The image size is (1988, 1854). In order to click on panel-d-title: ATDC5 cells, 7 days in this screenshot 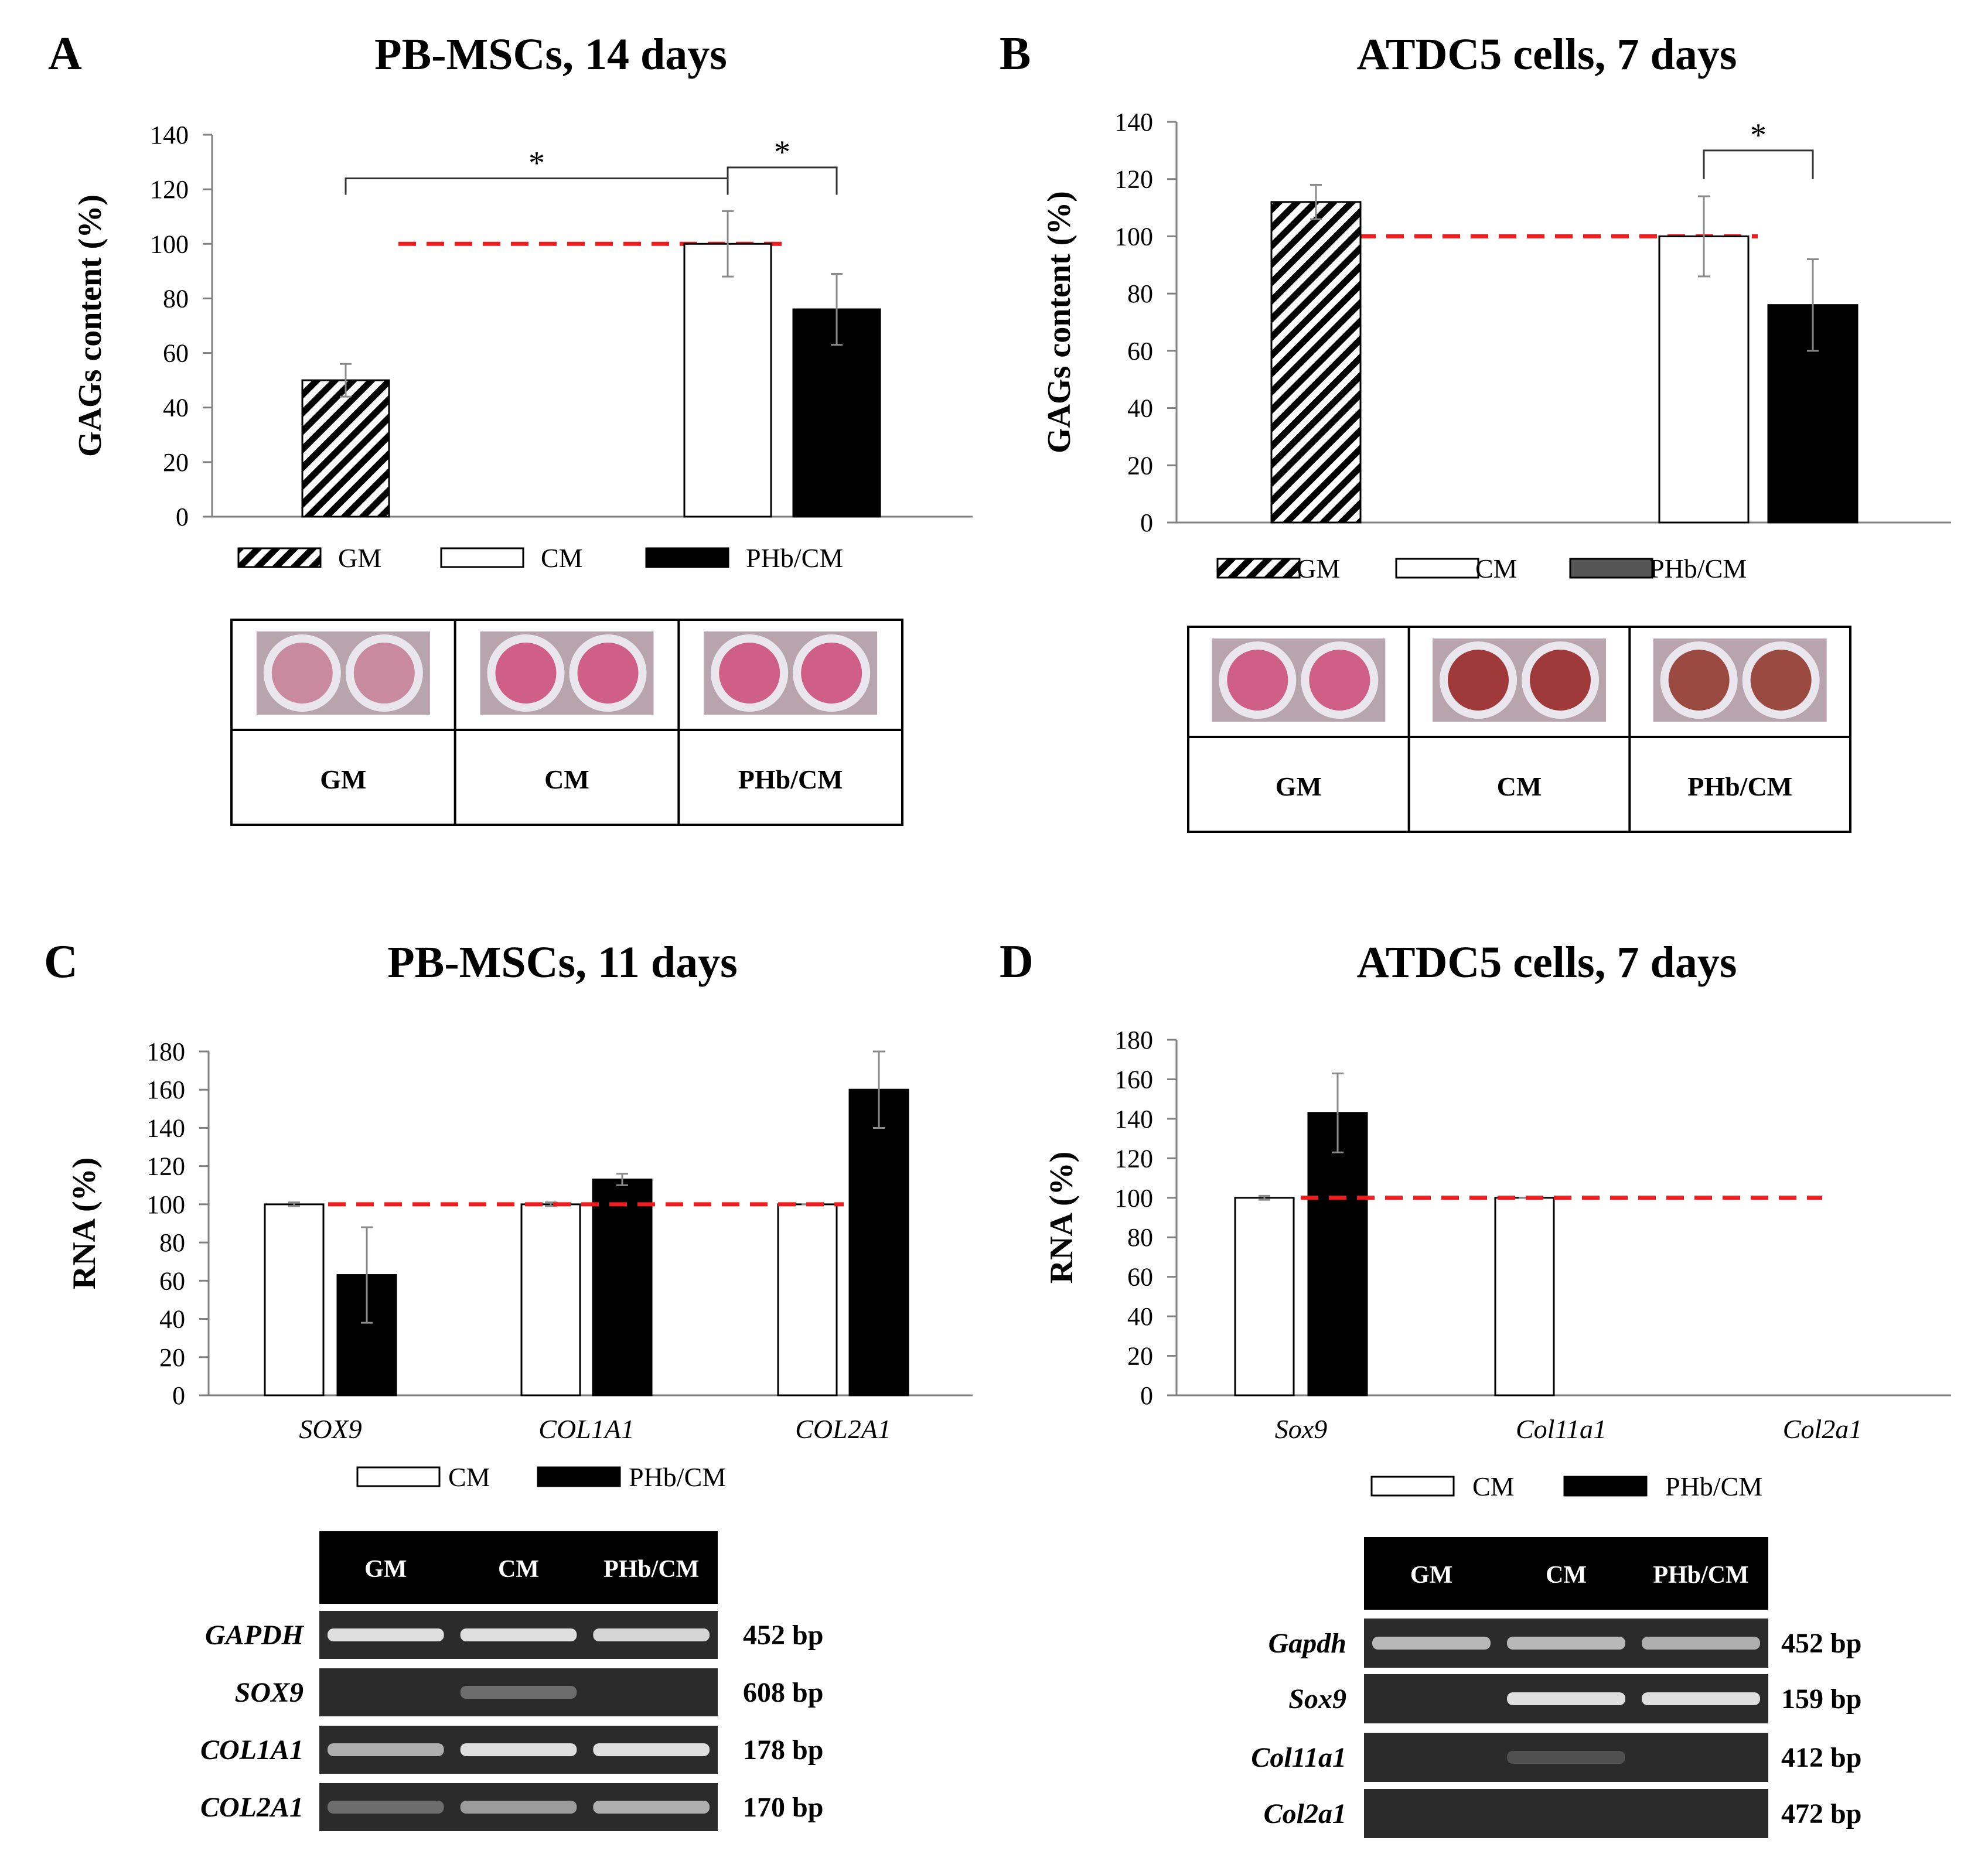, I will do `click(1547, 963)`.